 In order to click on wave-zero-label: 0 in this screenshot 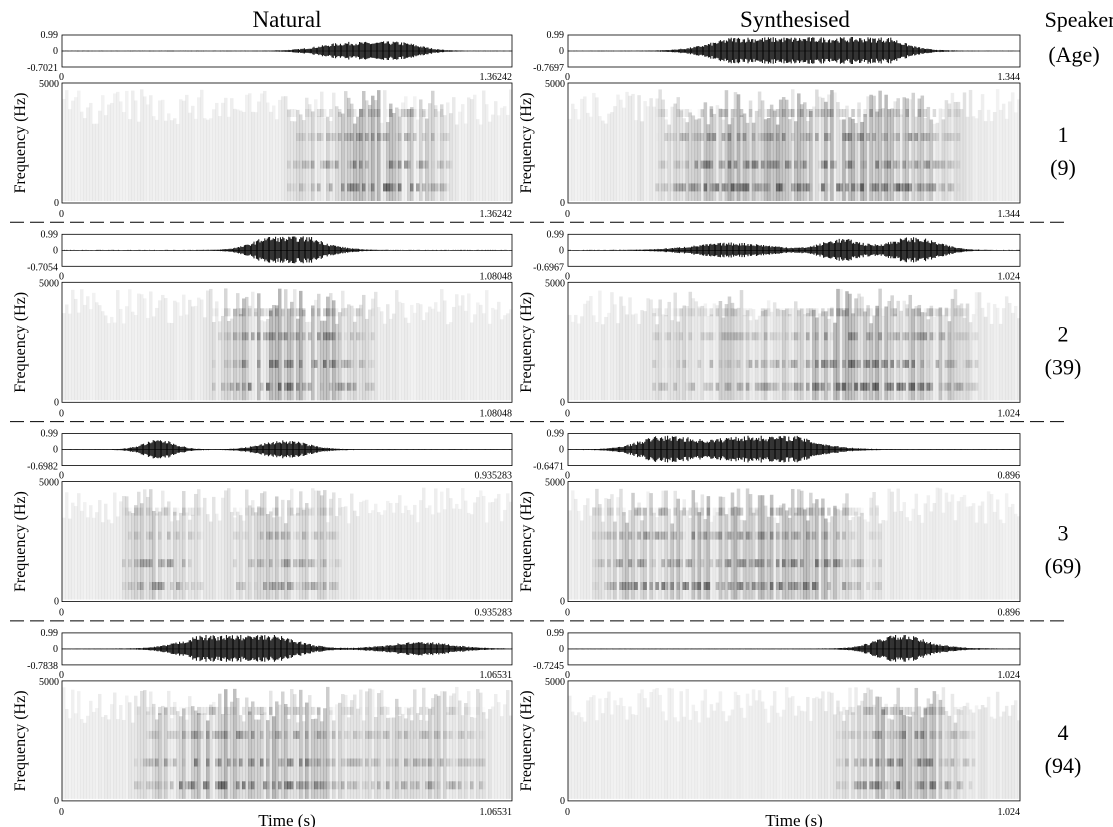, I will do `click(561, 51)`.